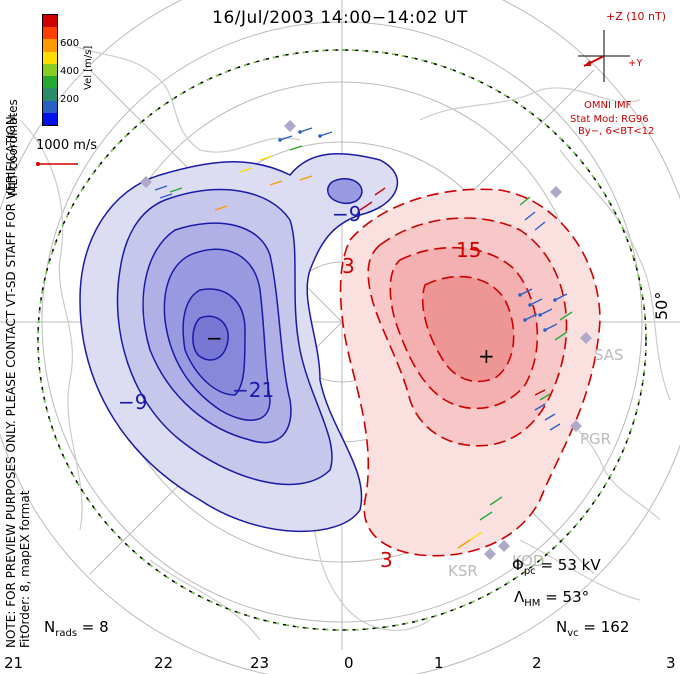 This screenshot has width=680, height=674. I want to click on max-potential-marker: +, so click(486, 356).